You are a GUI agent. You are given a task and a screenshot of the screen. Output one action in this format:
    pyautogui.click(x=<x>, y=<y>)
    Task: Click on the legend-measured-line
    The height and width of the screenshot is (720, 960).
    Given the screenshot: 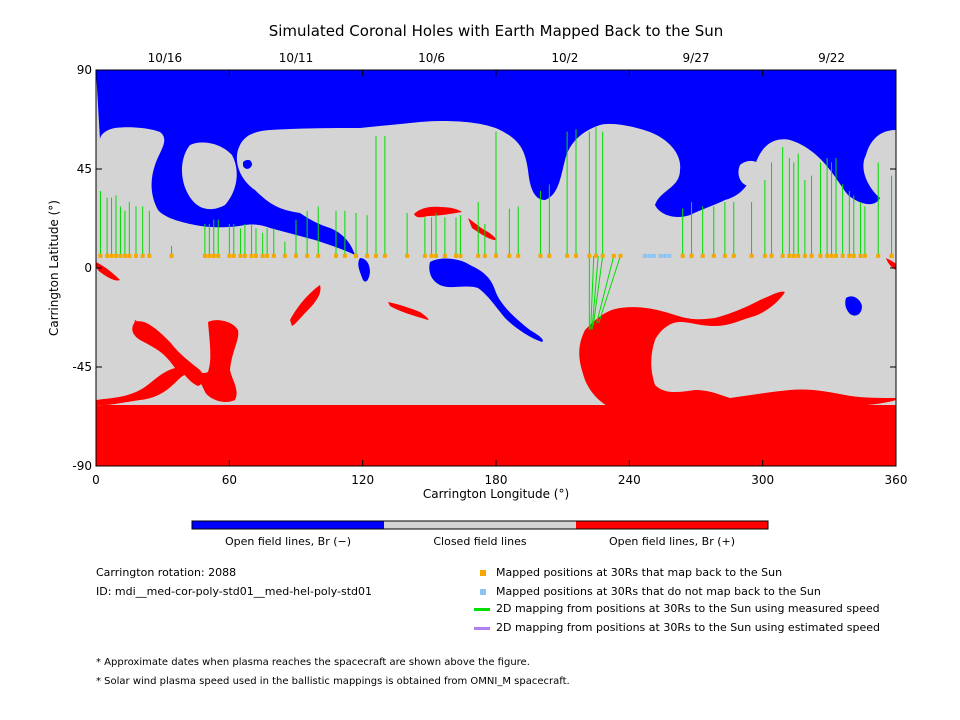 What is the action you would take?
    pyautogui.click(x=482, y=609)
    